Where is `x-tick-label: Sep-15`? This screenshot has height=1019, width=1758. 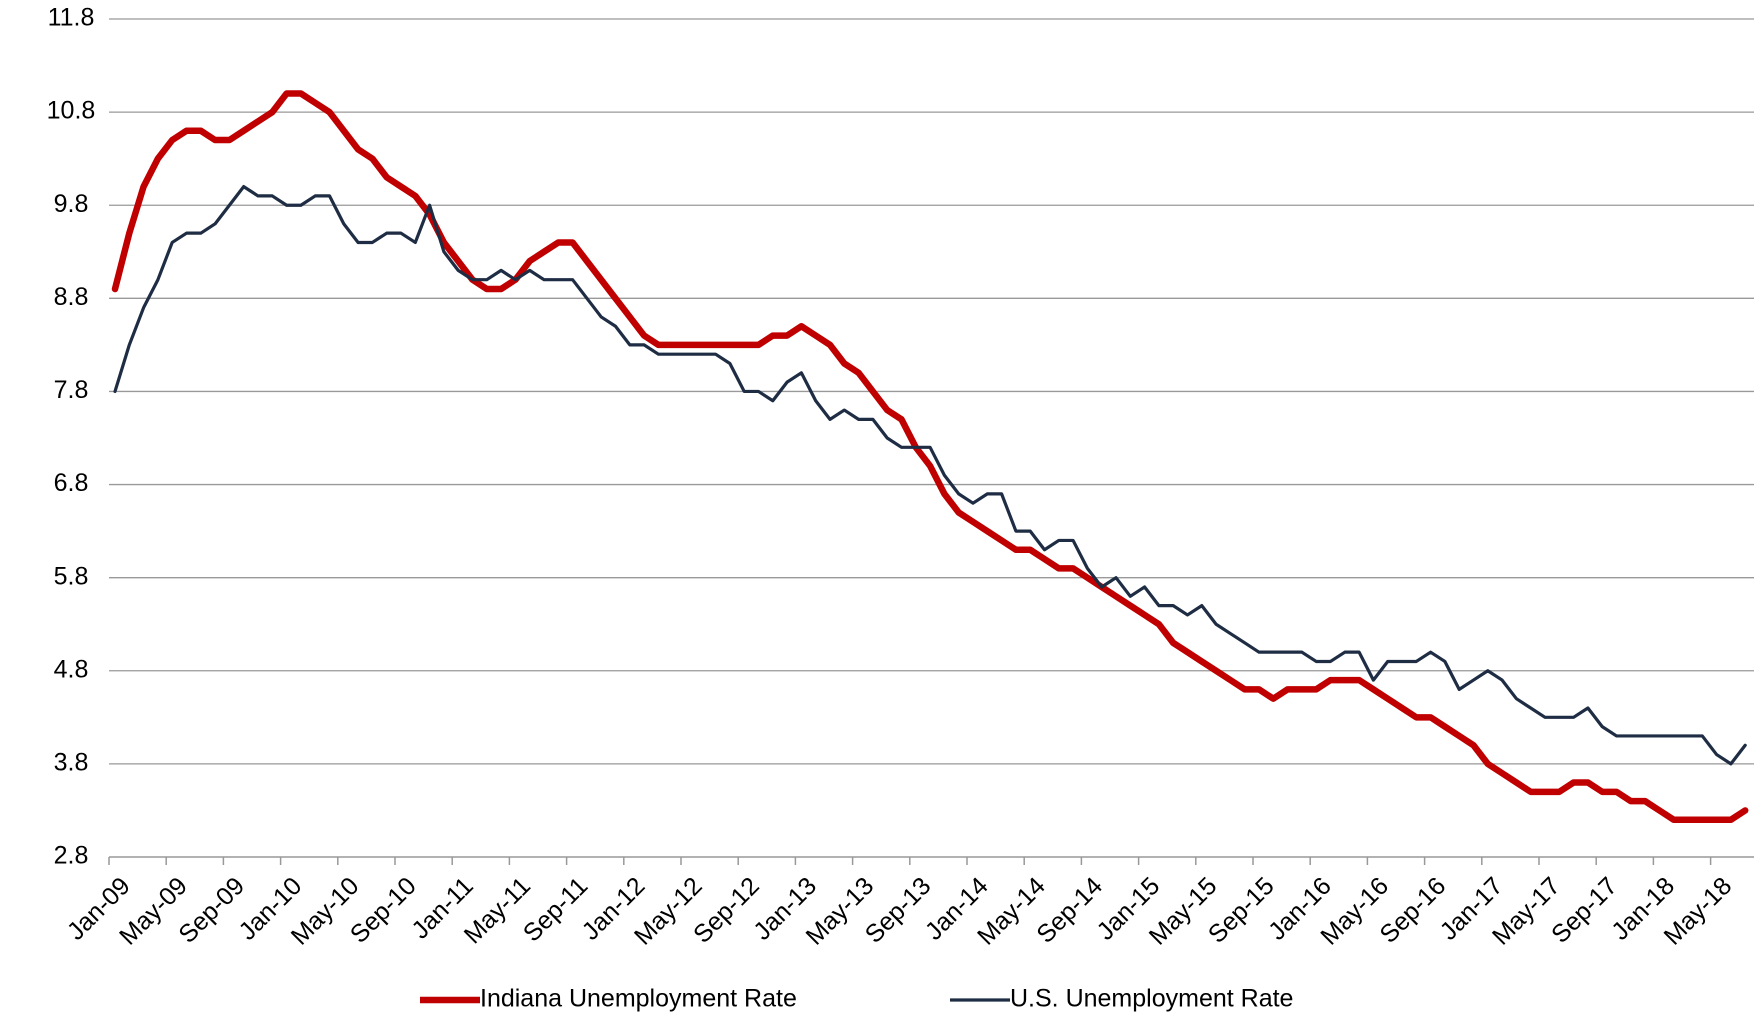 x-tick-label: Sep-15 is located at coordinates (1241, 910).